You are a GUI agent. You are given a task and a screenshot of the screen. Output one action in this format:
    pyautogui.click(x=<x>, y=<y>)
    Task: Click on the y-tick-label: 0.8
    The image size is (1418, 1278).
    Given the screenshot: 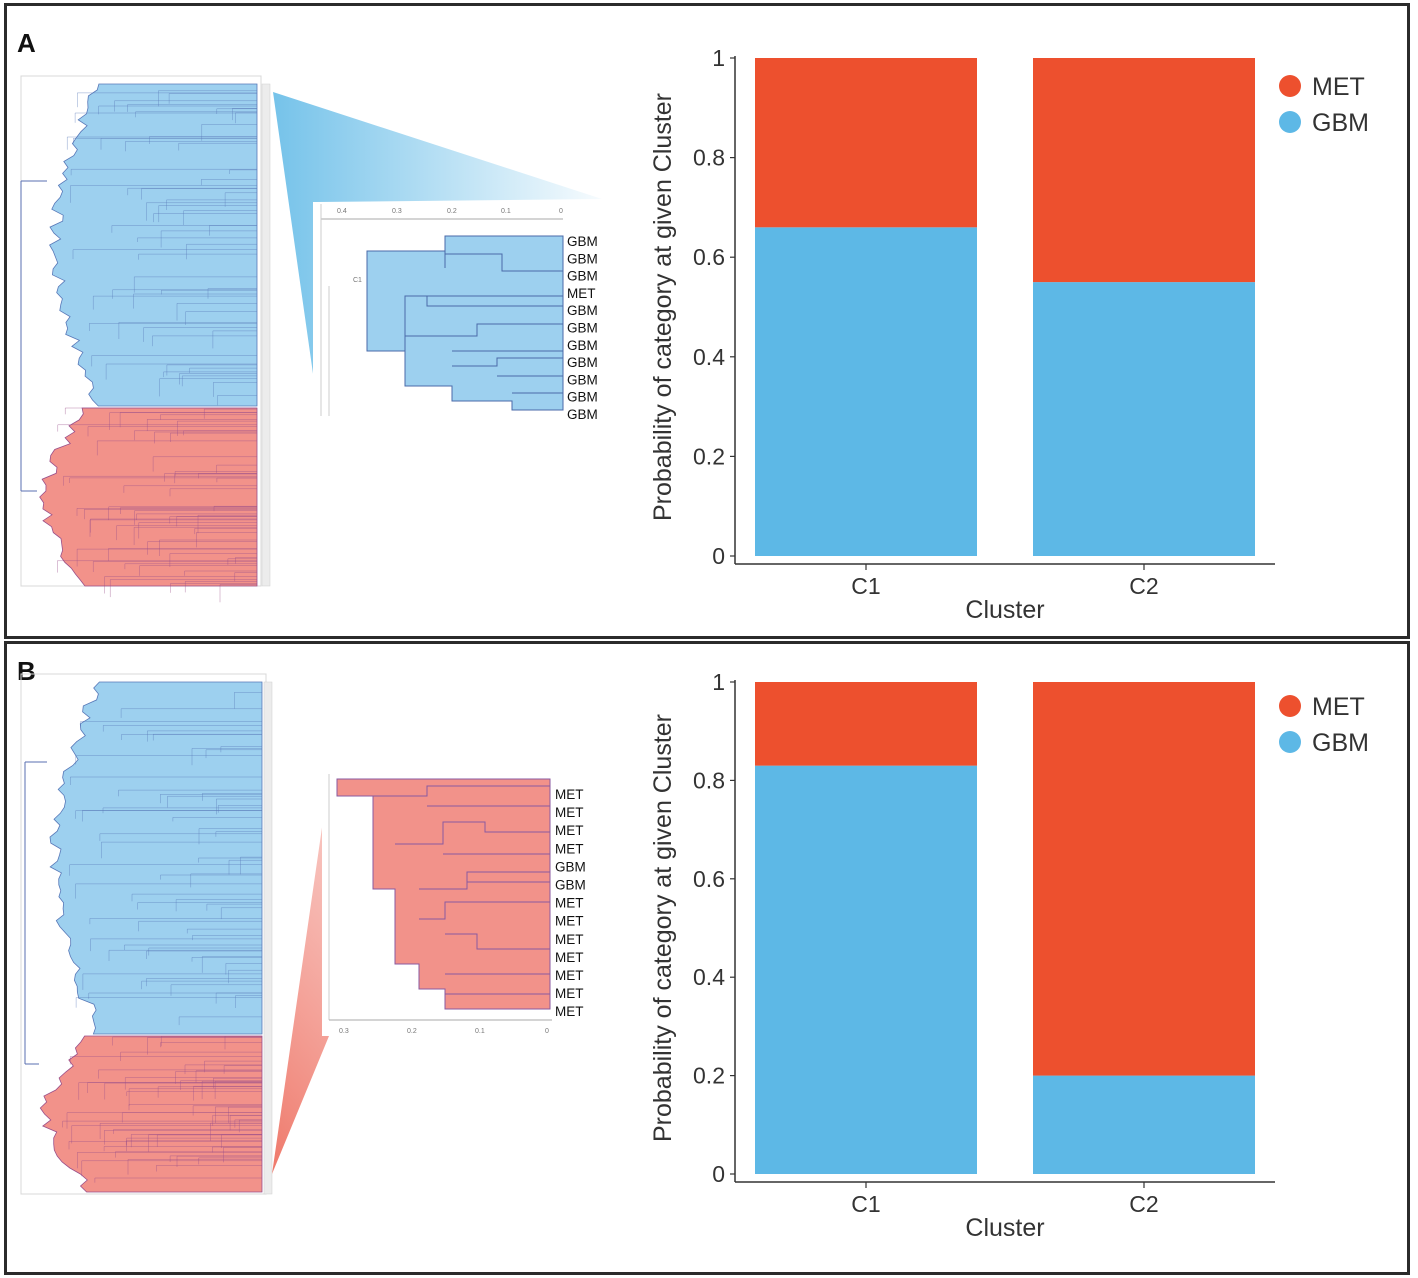 What is the action you would take?
    pyautogui.click(x=709, y=158)
    